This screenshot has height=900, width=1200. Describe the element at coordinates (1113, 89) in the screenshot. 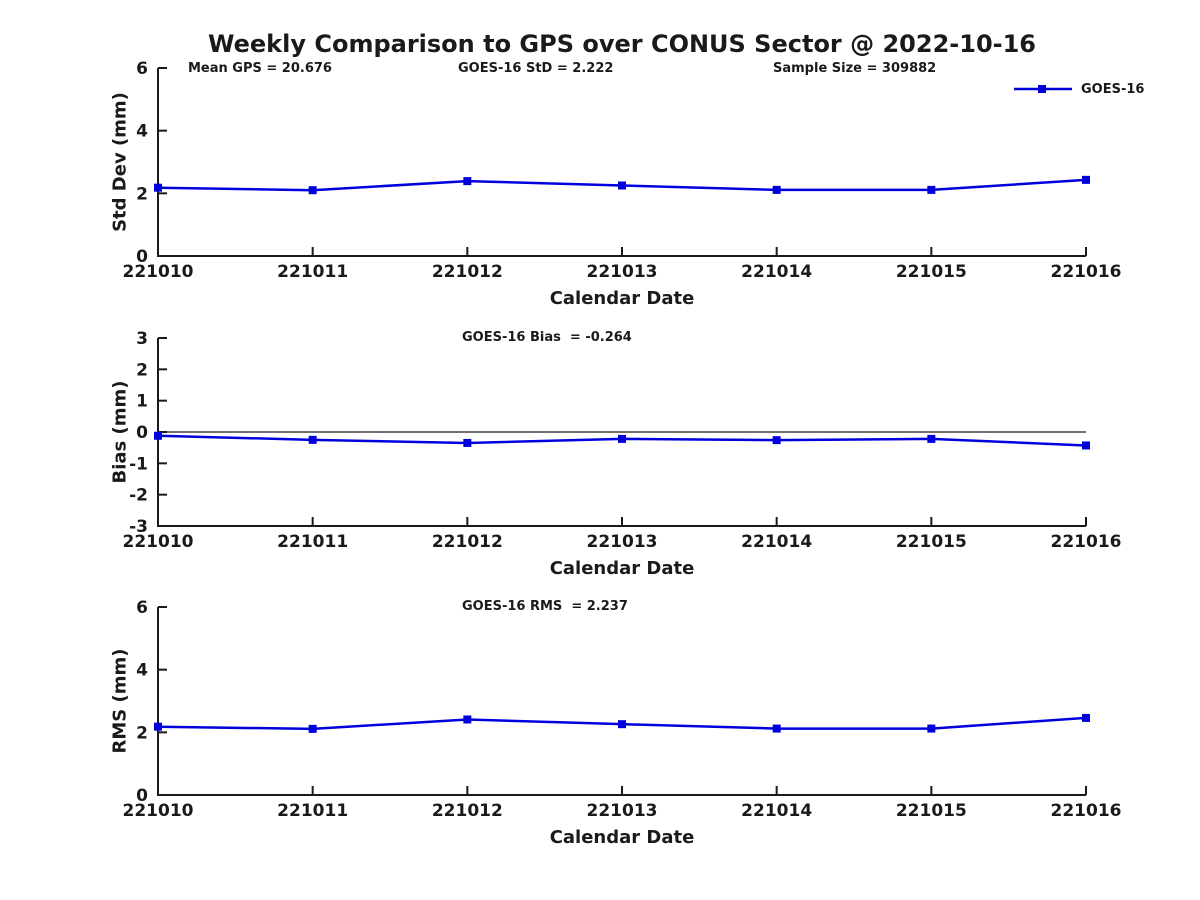

I see `legend-label: GOES-16` at that location.